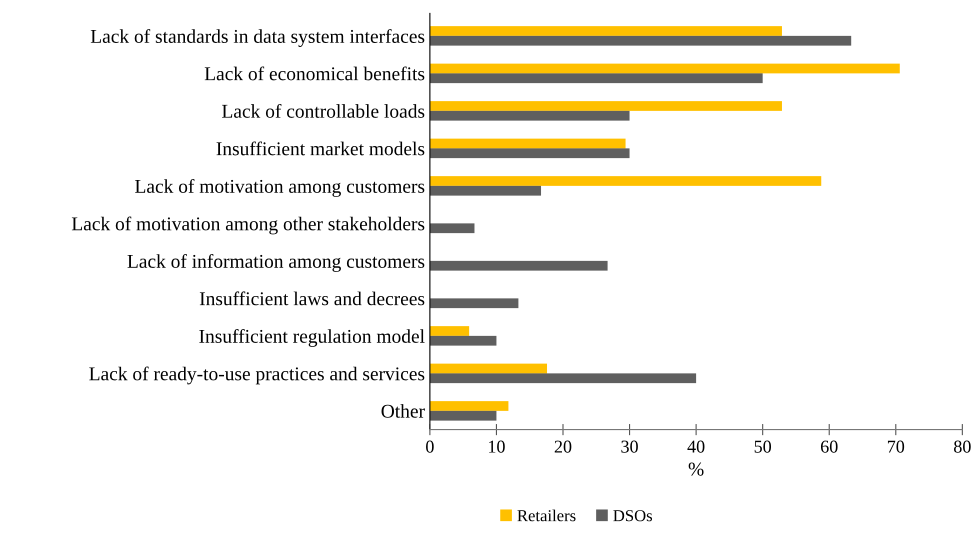 This screenshot has height=537, width=977. Describe the element at coordinates (314, 73) in the screenshot. I see `y-tick-label: Lack of economical benefits` at that location.